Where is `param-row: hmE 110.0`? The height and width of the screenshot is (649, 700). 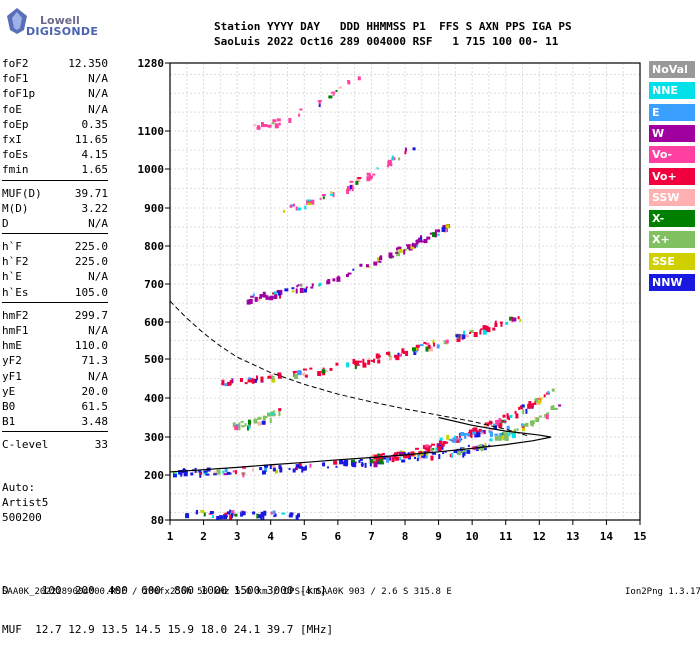 param-row: hmE 110.0 is located at coordinates (55, 345).